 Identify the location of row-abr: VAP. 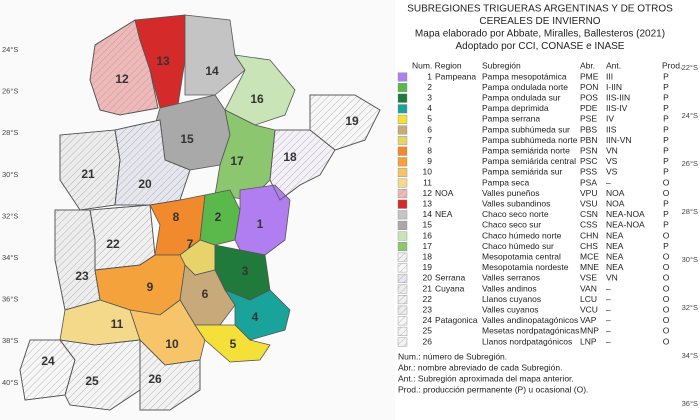
(588, 320).